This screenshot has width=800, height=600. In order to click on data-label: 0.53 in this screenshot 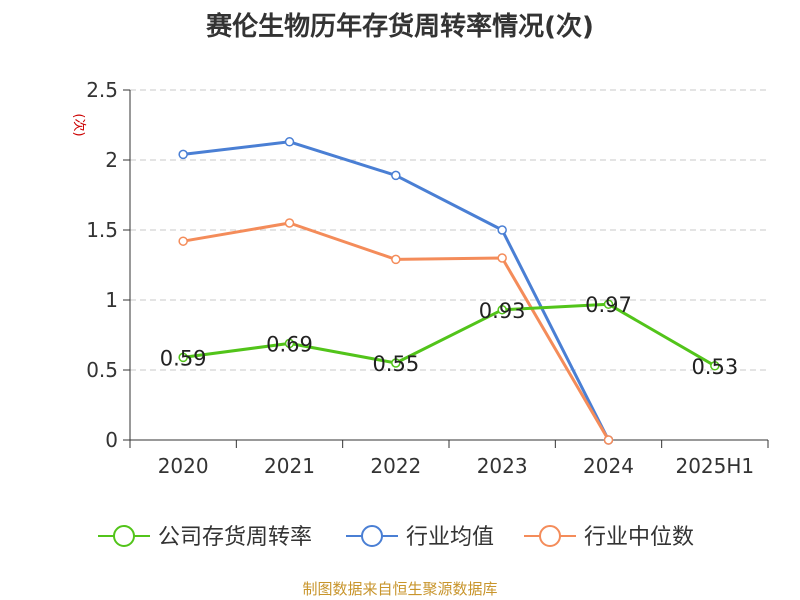, I will do `click(714, 367)`.